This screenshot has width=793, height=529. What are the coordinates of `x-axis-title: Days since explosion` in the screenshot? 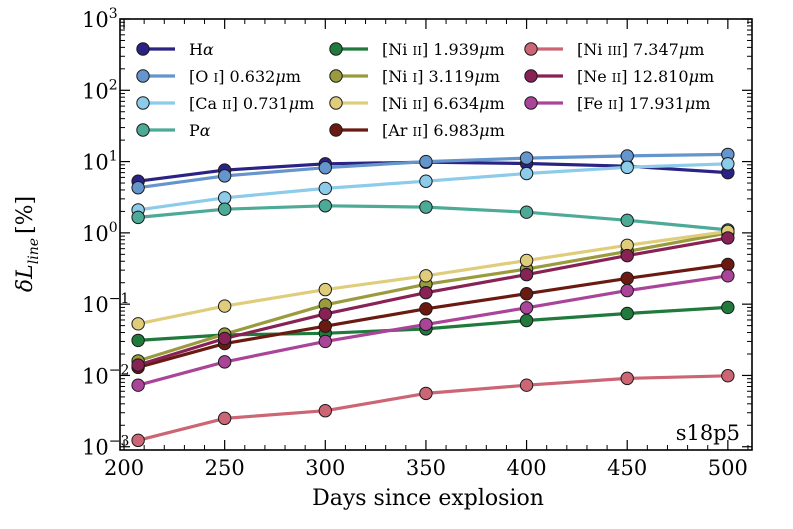 It's located at (428, 498).